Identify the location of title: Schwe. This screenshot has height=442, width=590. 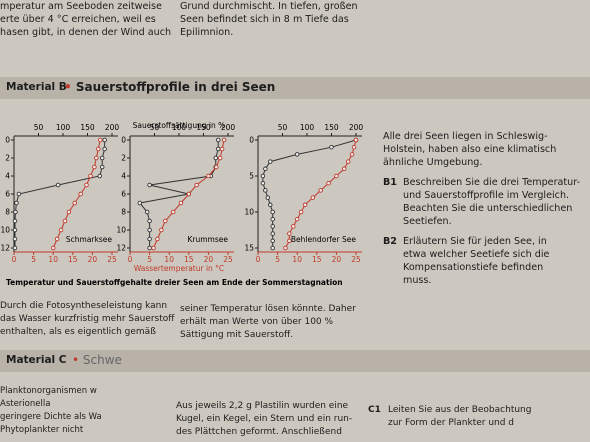
(102, 360).